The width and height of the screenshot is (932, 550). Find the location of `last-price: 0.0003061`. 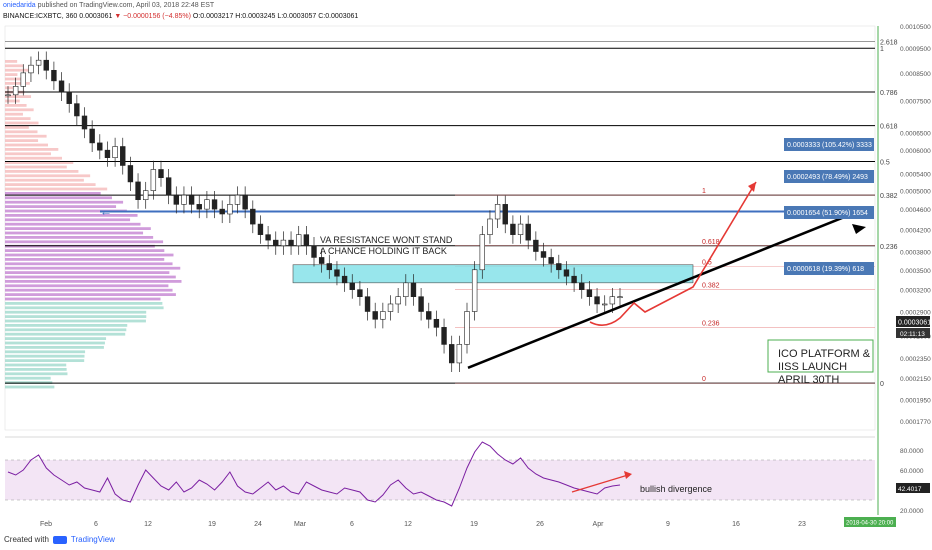

last-price: 0.0003061 is located at coordinates (96, 16).